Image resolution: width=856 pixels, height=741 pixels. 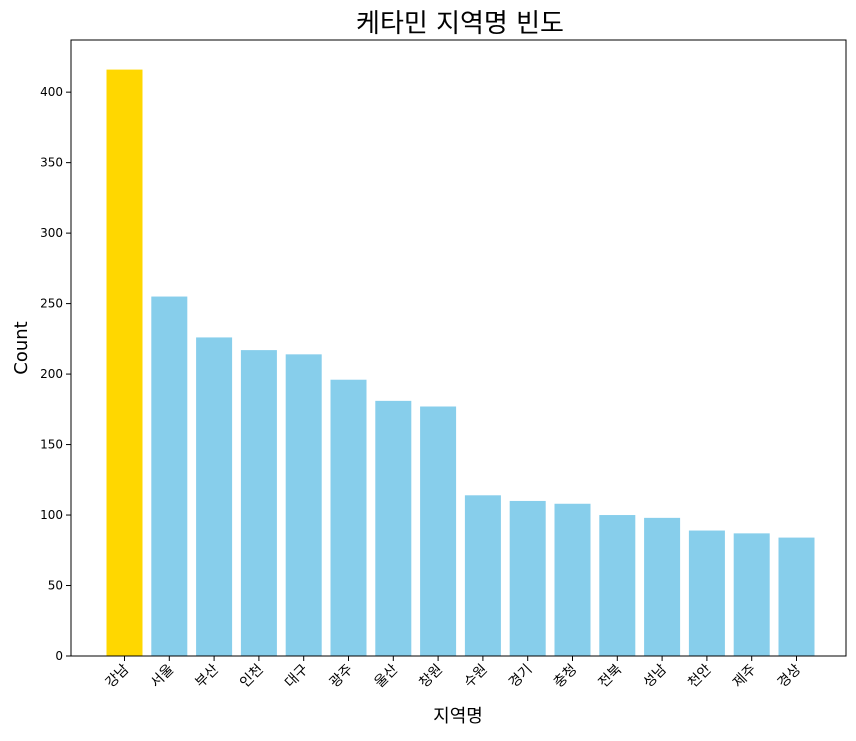 I want to click on bar-대구, so click(x=303, y=505).